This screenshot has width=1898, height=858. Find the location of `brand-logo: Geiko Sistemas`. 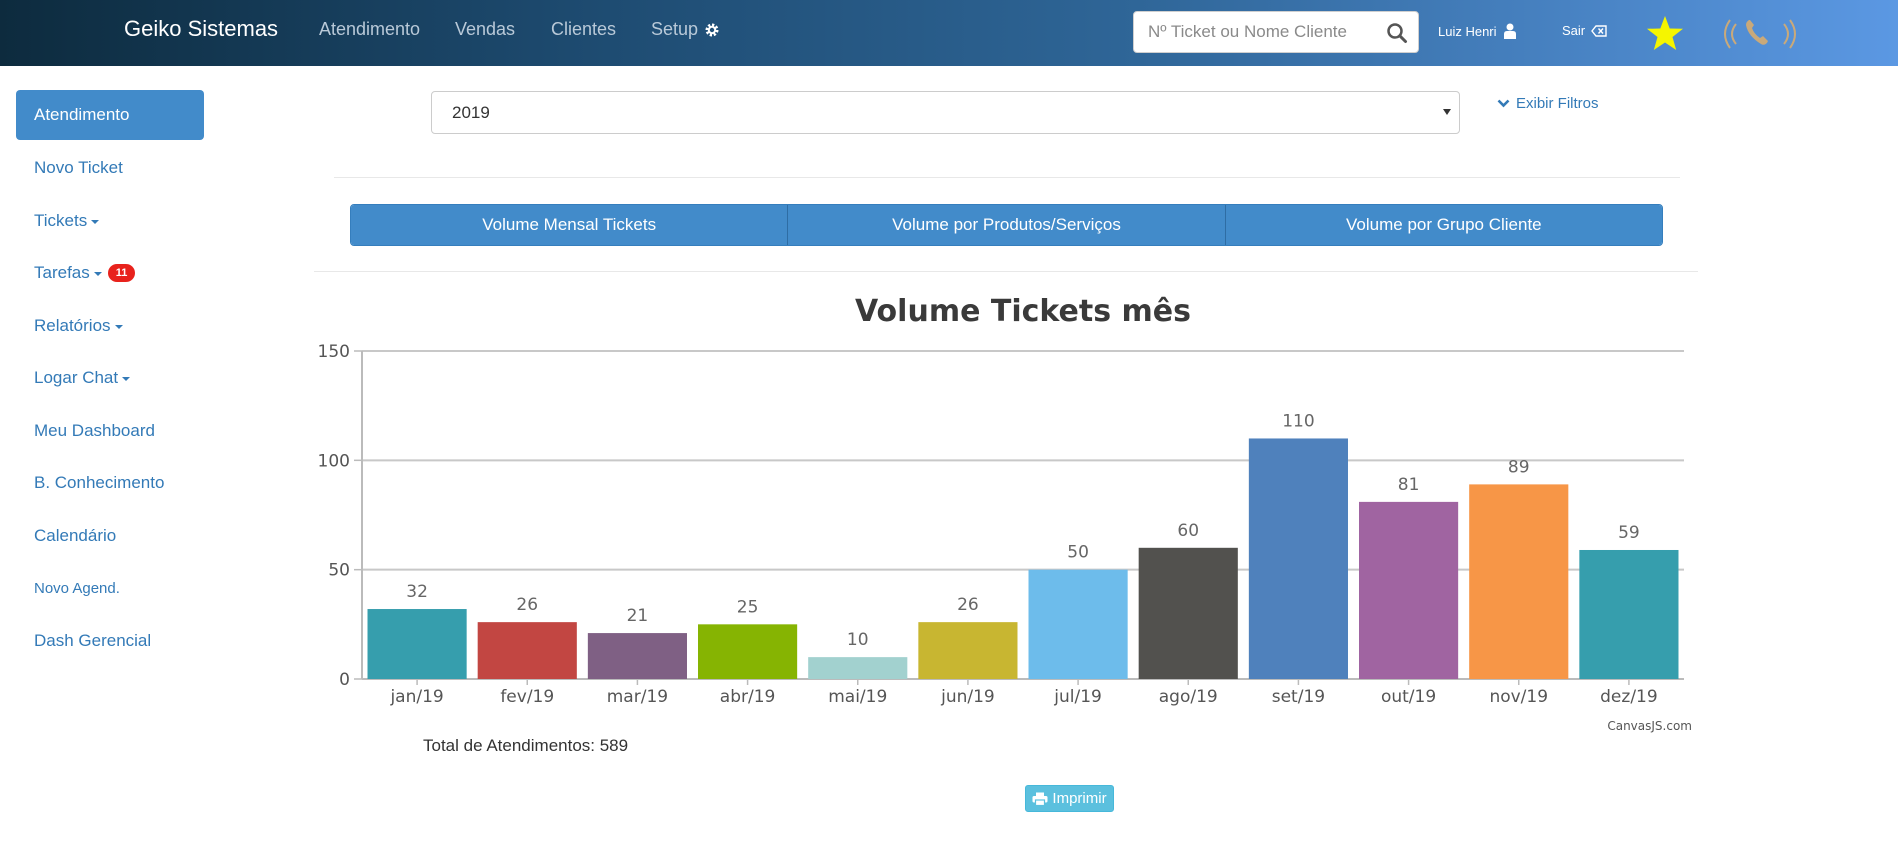

brand-logo: Geiko Sistemas is located at coordinates (201, 28).